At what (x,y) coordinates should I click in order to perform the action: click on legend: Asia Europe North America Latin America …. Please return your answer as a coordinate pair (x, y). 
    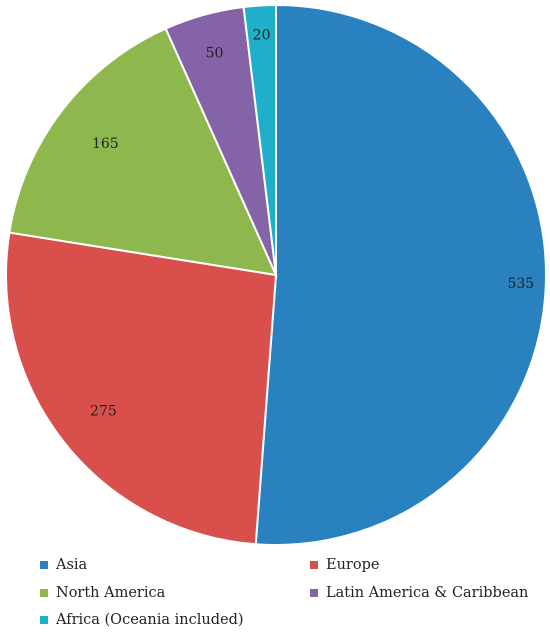
    Looking at the image, I should click on (275, 593).